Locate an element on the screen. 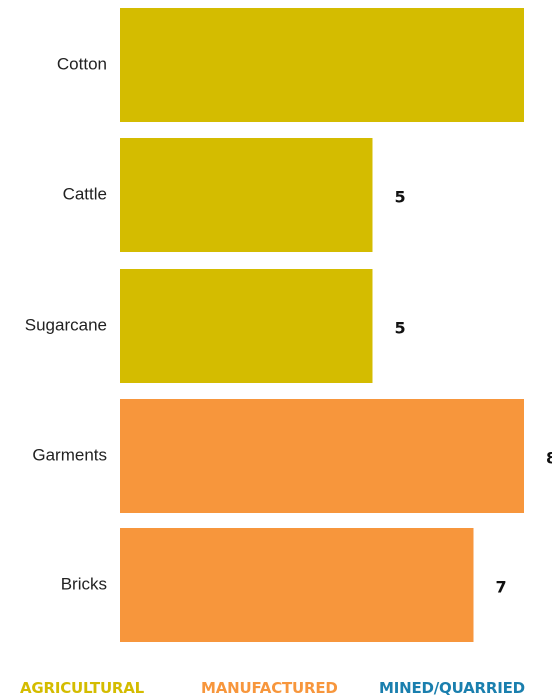 This screenshot has width=552, height=697. bar-garments is located at coordinates (322, 456).